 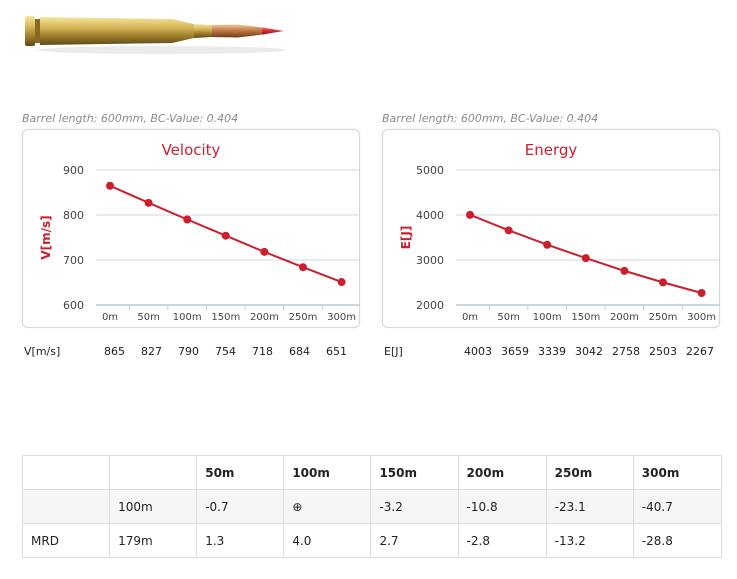 I want to click on table-cell: -23.1, so click(x=589, y=506).